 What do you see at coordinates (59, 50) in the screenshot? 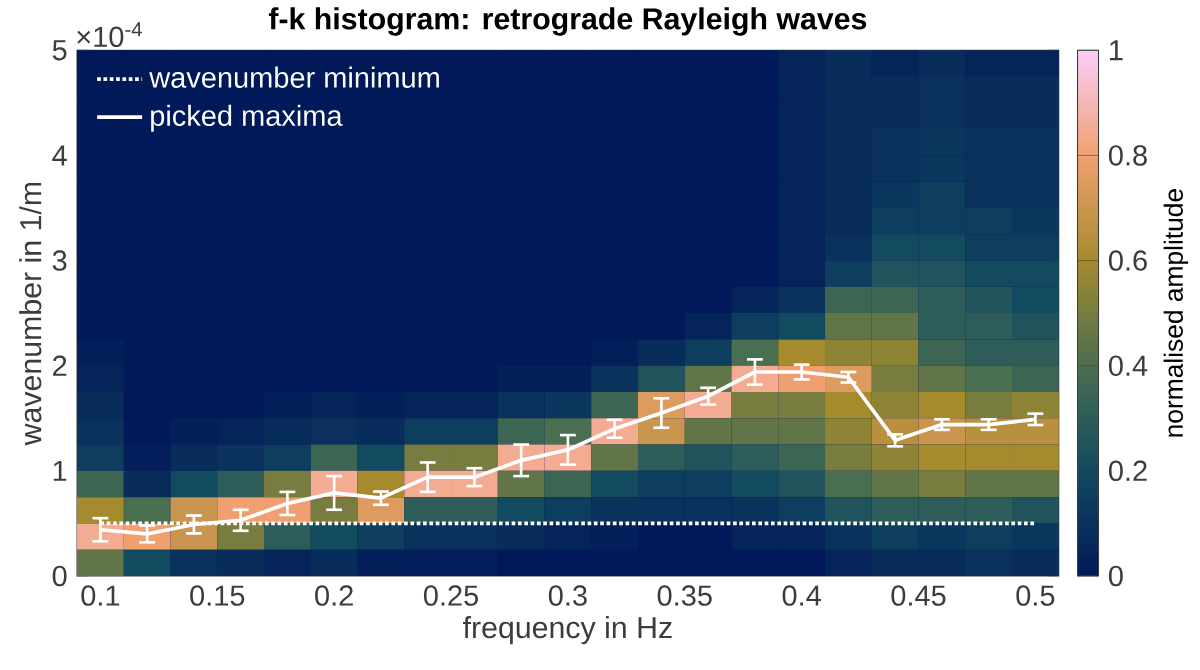
I see `y-tick-label: 5` at bounding box center [59, 50].